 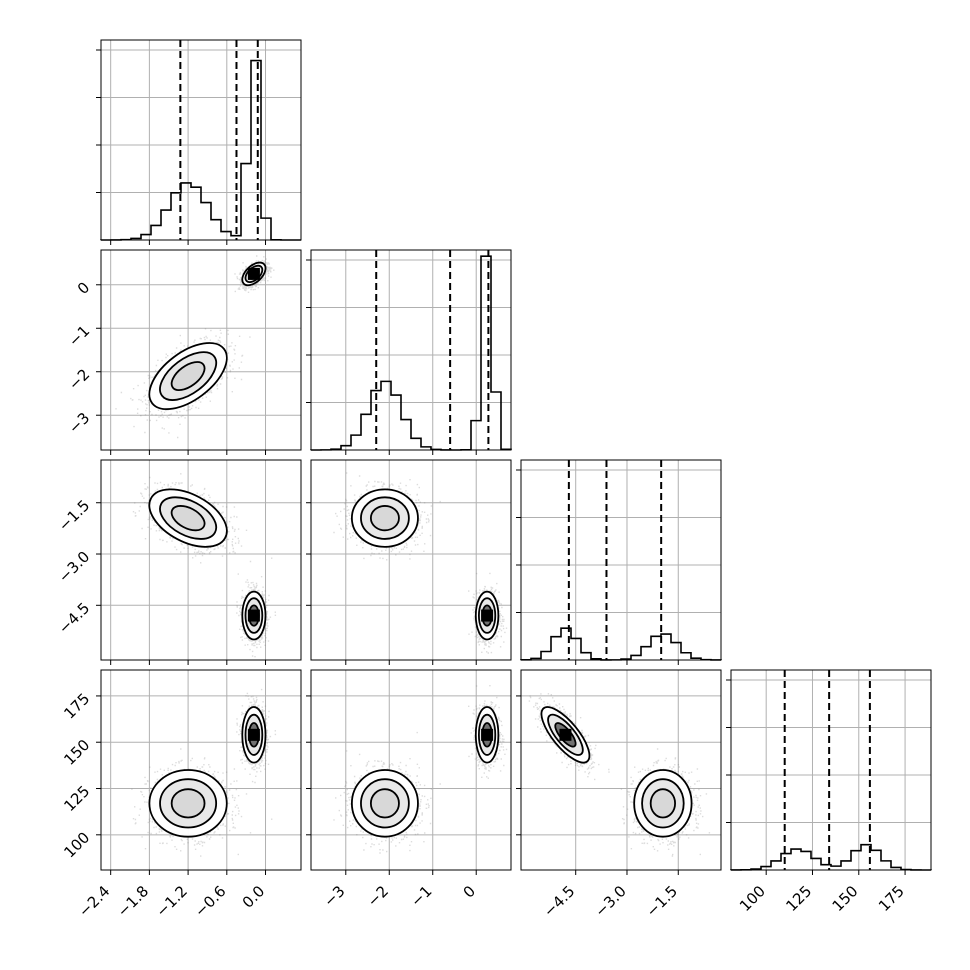 What do you see at coordinates (421, 896) in the screenshot?
I see `x-tick-label: −1` at bounding box center [421, 896].